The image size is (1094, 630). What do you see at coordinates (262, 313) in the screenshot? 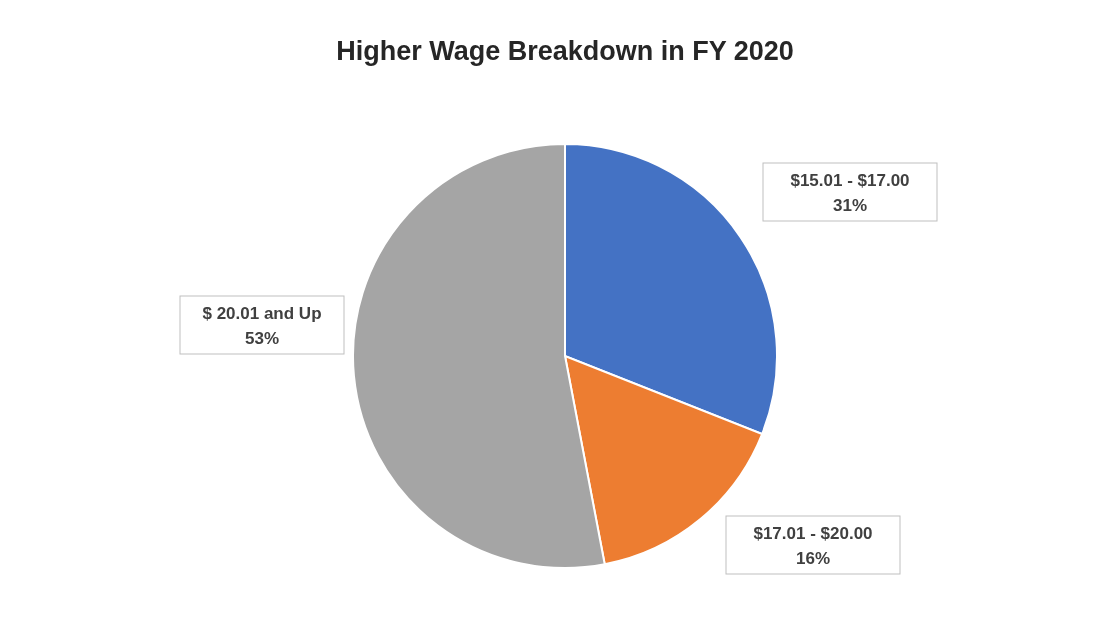
I see `slice-label: $ 20.01 and Up` at bounding box center [262, 313].